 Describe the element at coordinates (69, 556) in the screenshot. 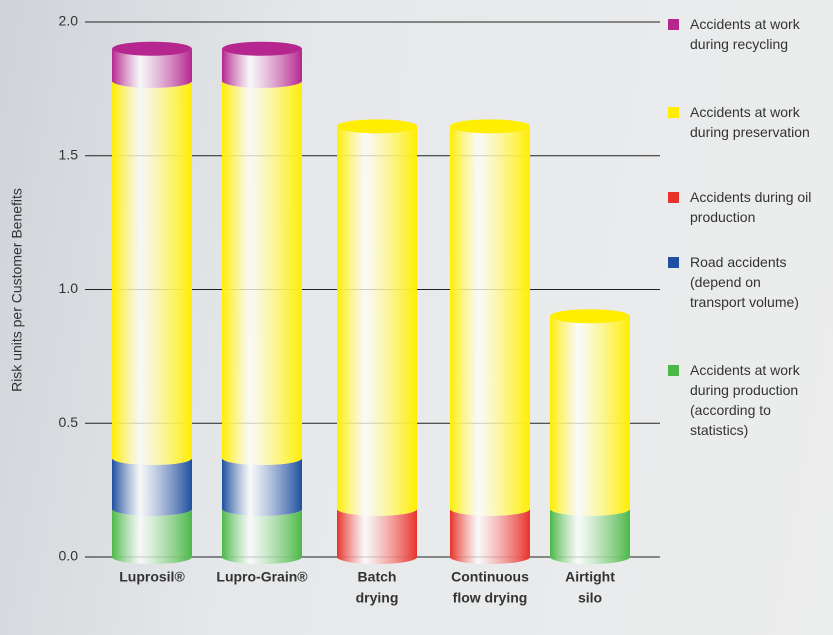

I see `y-tick-label: 0.0` at that location.